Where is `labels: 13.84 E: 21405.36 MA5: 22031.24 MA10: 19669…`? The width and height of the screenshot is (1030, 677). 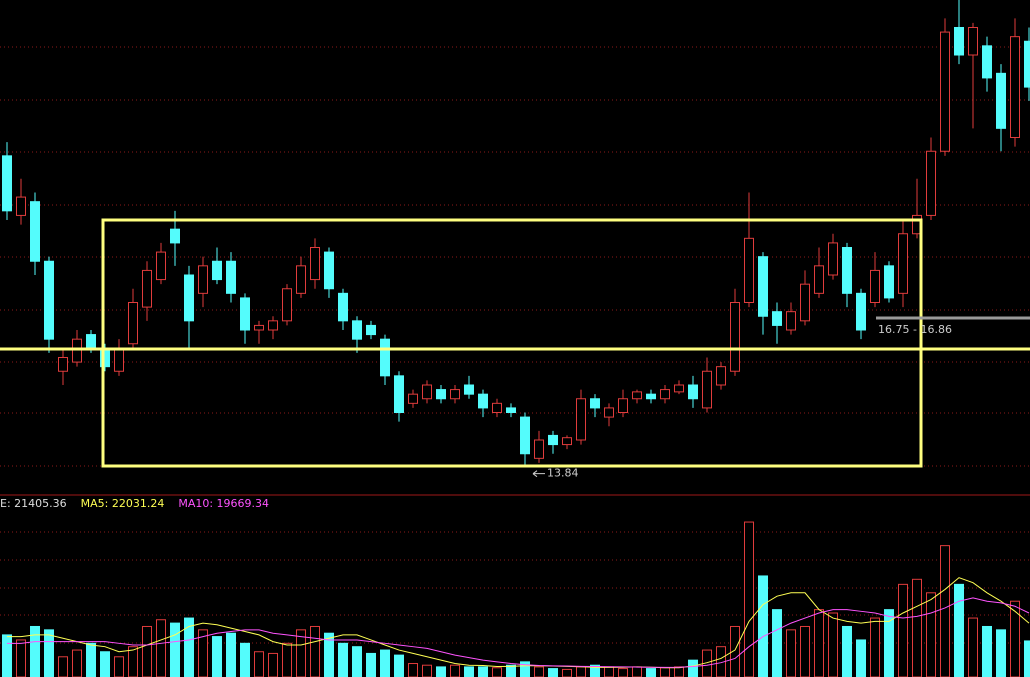 labels: 13.84 E: 21405.36 MA5: 22031.24 MA10: 19669… is located at coordinates (289, 488).